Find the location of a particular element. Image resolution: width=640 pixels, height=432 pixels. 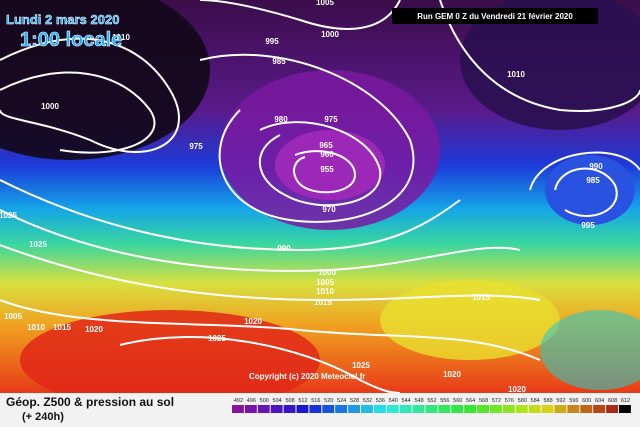

footer-title: Géop. Z500 & pression au sol is located at coordinates (90, 402).